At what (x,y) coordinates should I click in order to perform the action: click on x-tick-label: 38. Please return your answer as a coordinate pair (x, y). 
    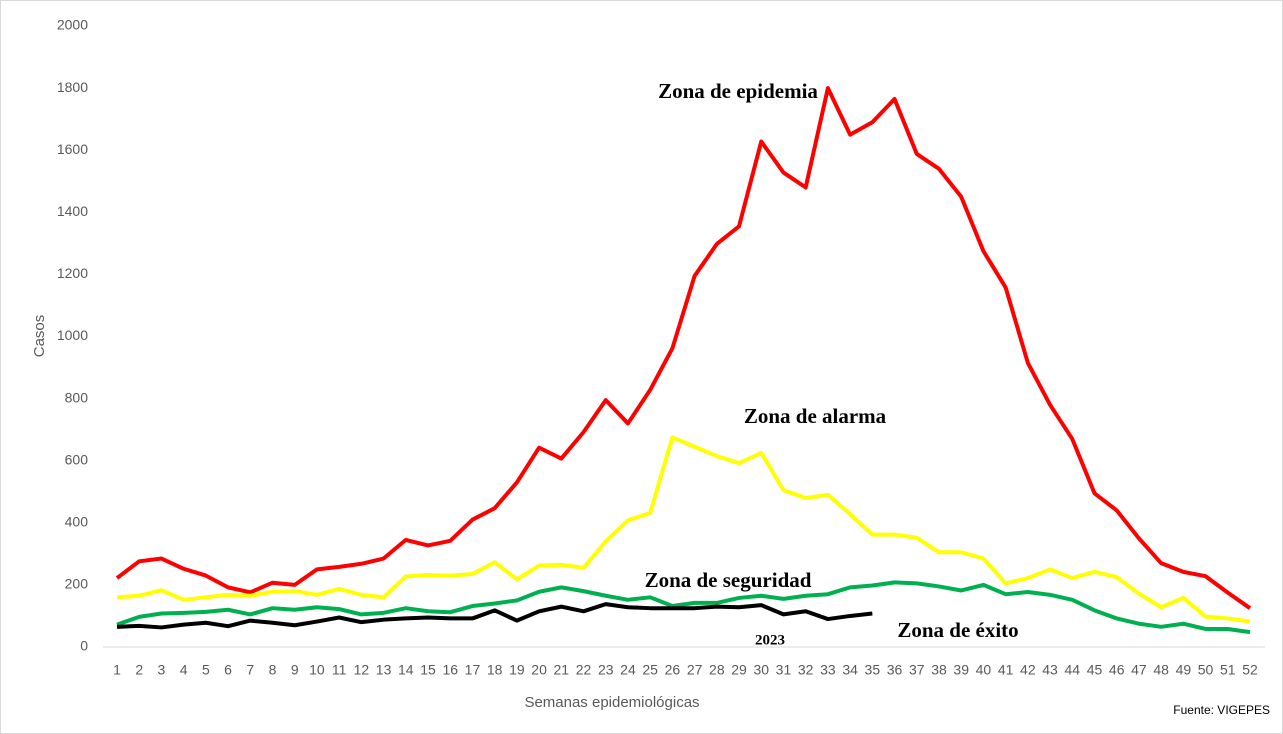
    Looking at the image, I should click on (939, 670).